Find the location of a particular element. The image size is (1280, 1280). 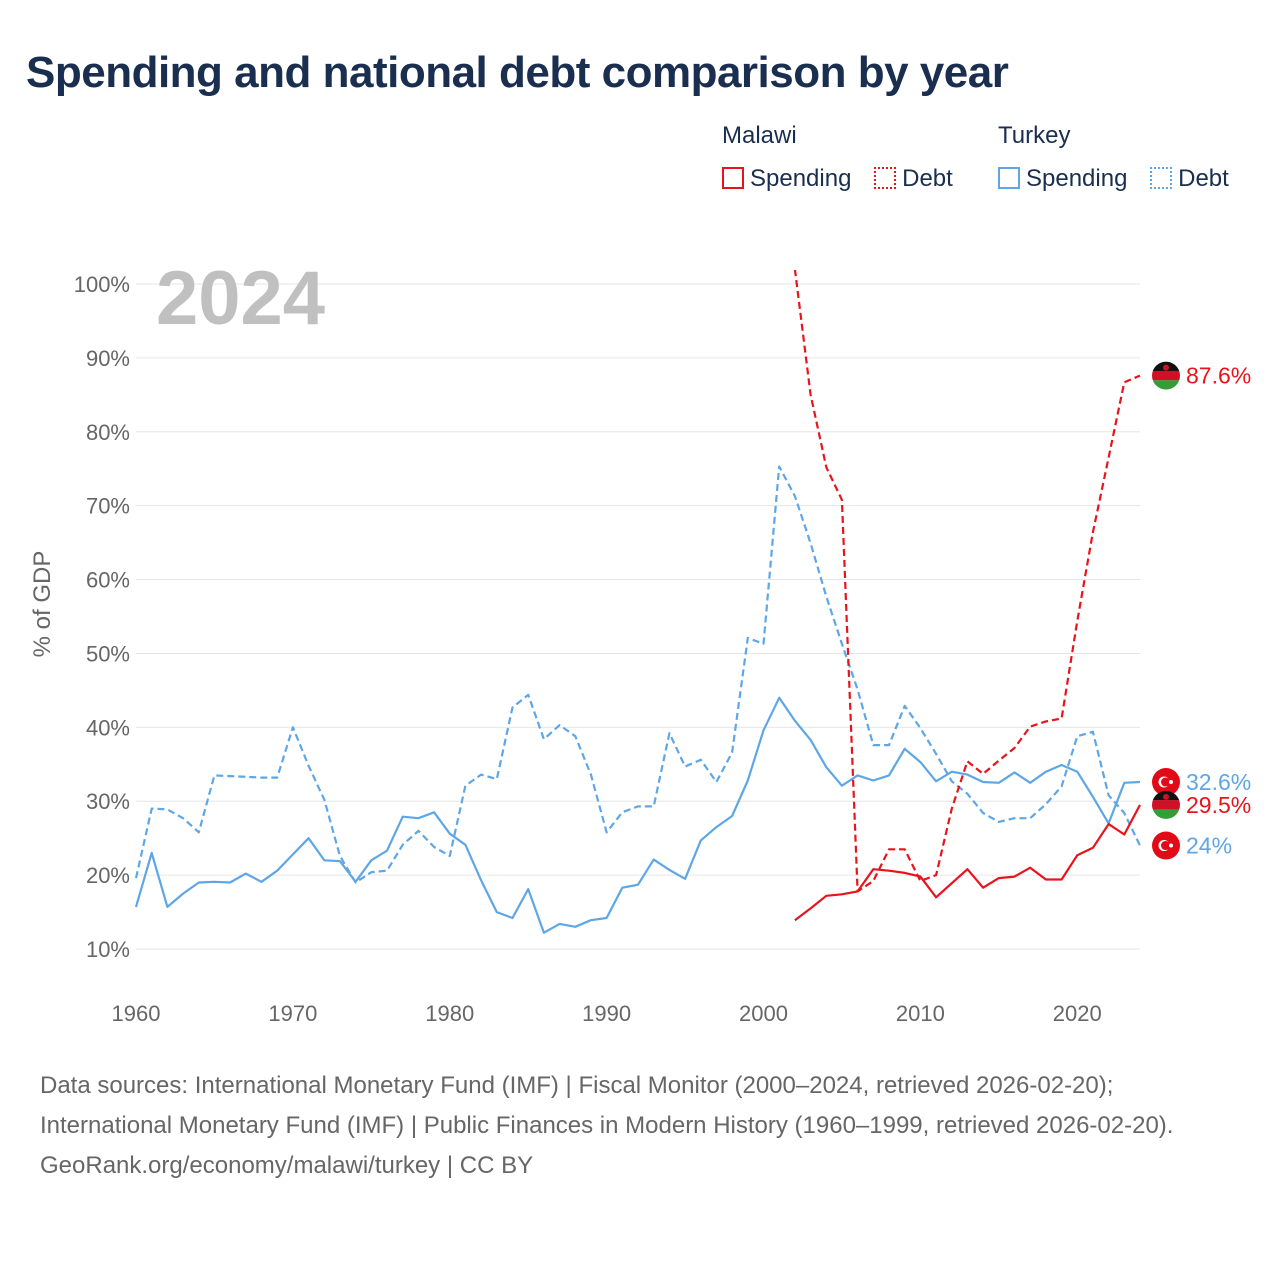

end-marker-turkey-spending: 32.6% is located at coordinates (1201, 782).